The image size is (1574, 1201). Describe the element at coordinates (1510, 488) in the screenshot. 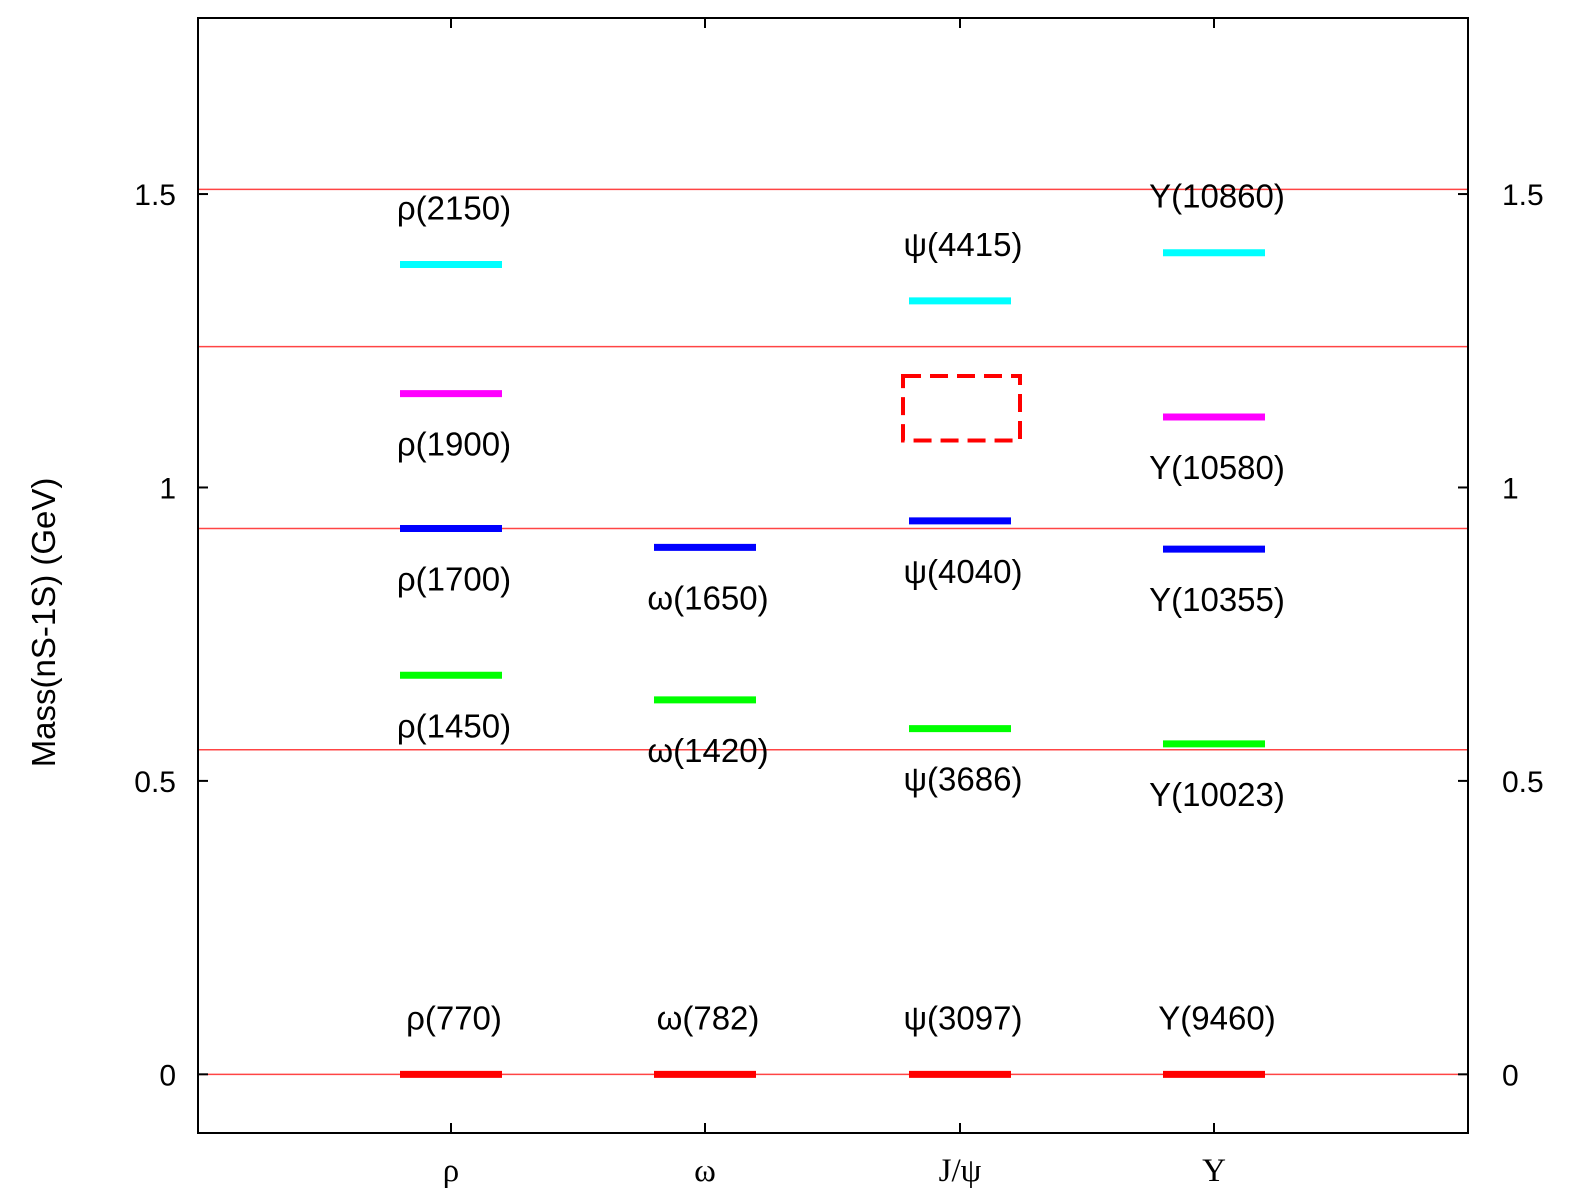

I see `y-tick-label-right: 1` at that location.